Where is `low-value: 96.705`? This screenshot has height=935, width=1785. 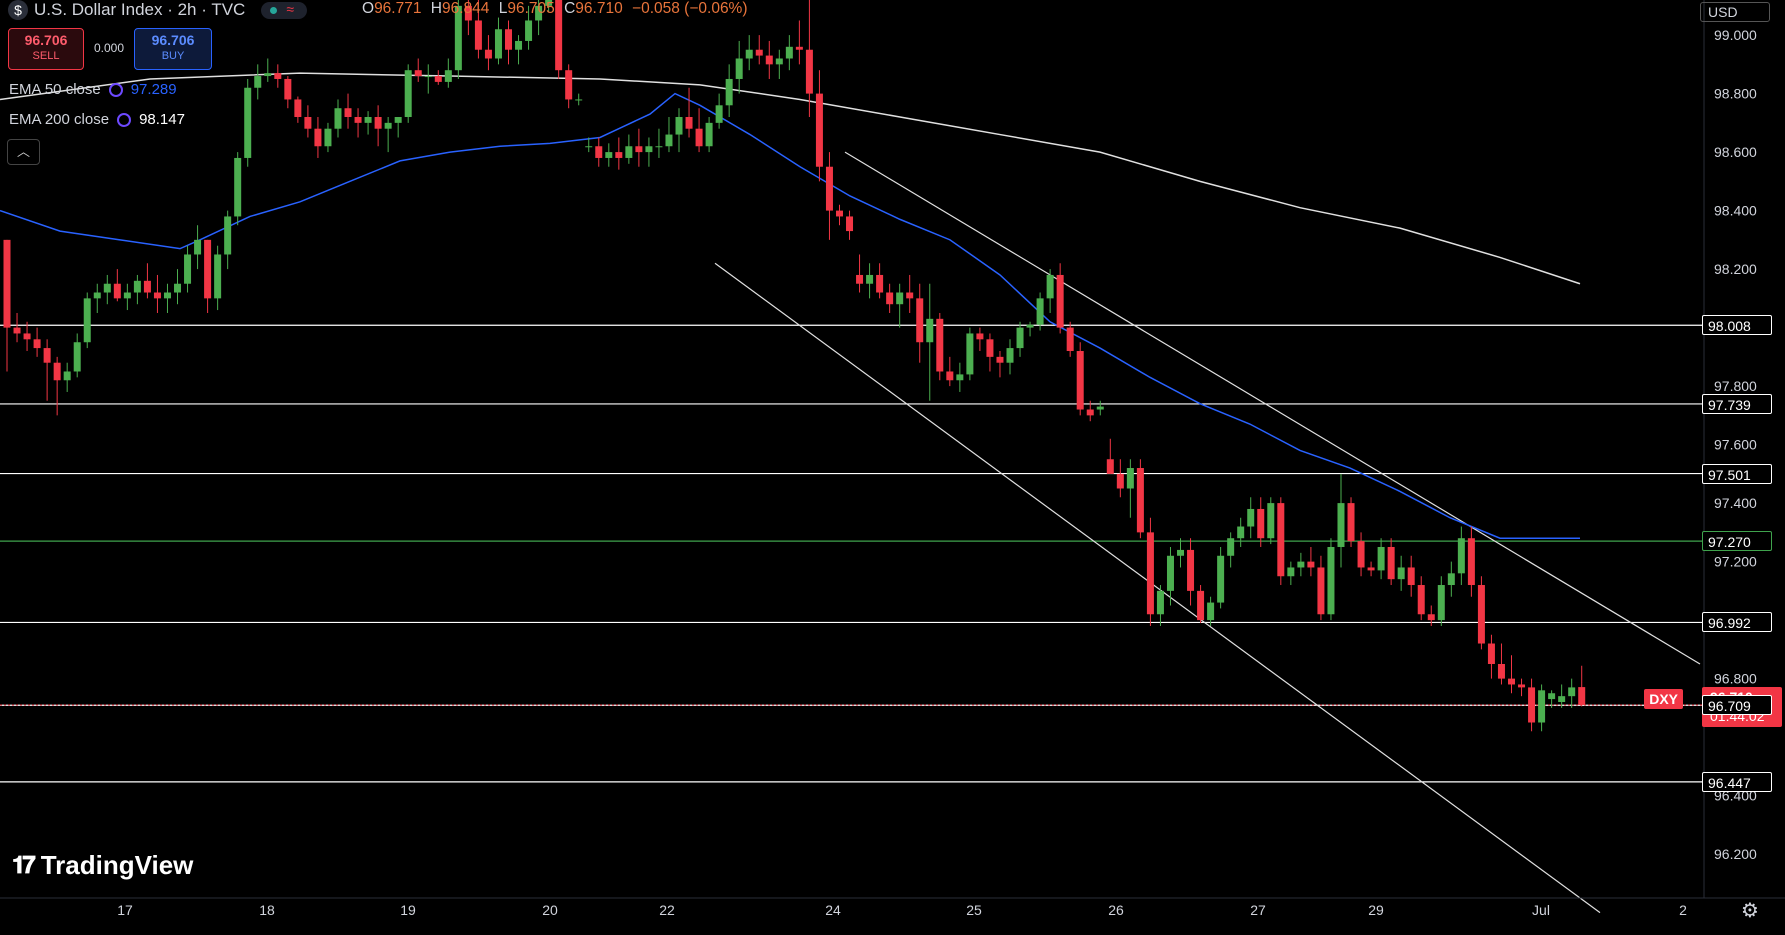
low-value: 96.705 is located at coordinates (531, 8).